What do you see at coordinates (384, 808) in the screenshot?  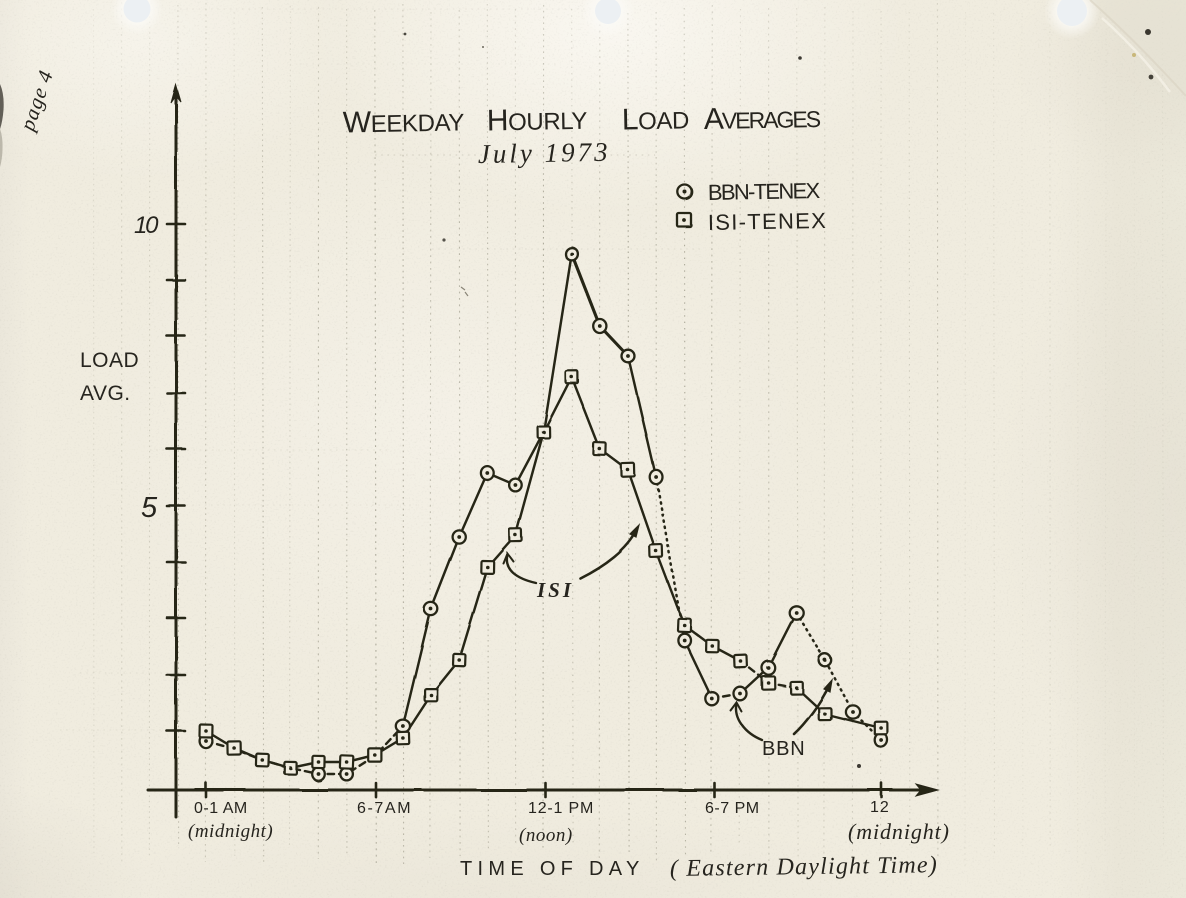 I see `svg-text: 6-7AM` at bounding box center [384, 808].